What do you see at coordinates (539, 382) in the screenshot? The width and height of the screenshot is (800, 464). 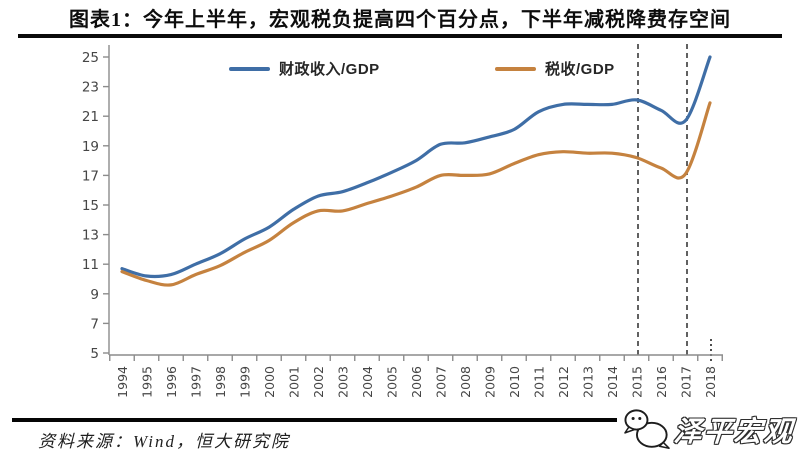 I see `svg-text: 2011` at bounding box center [539, 382].